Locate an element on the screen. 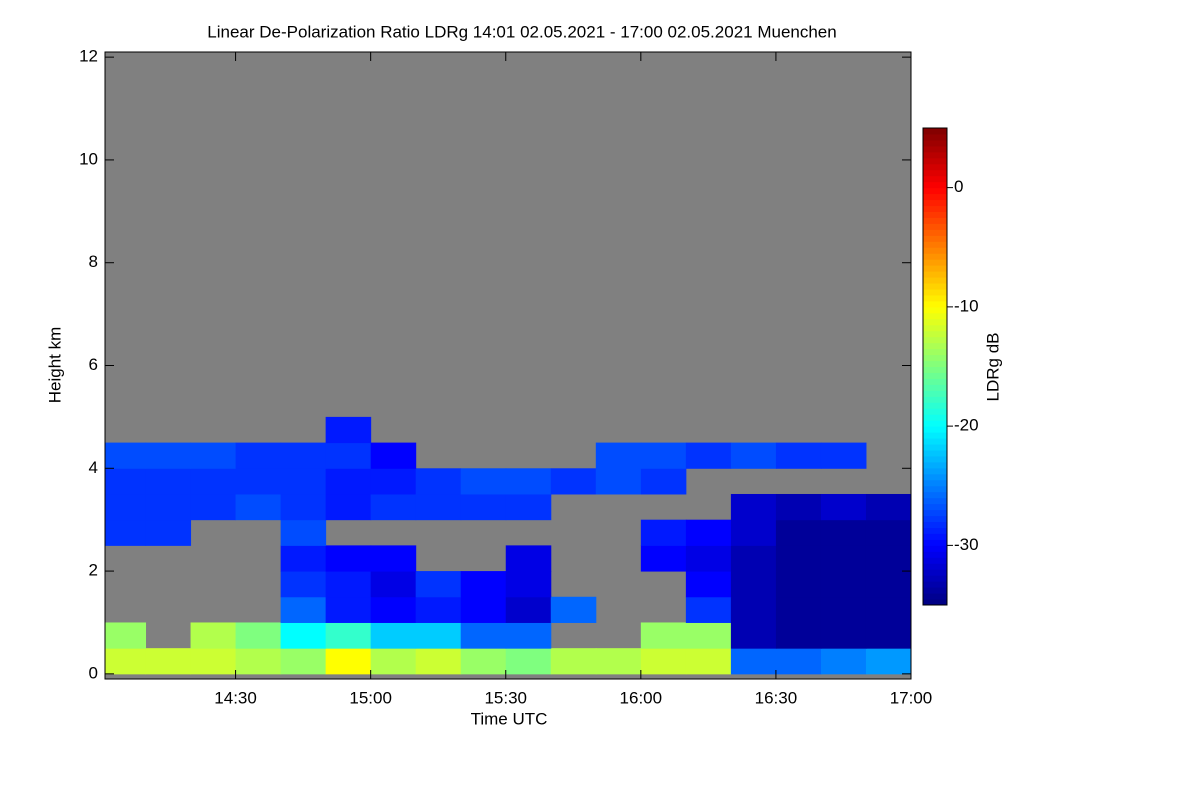 The width and height of the screenshot is (1200, 800). x-tick-label: 16:30 is located at coordinates (776, 697).